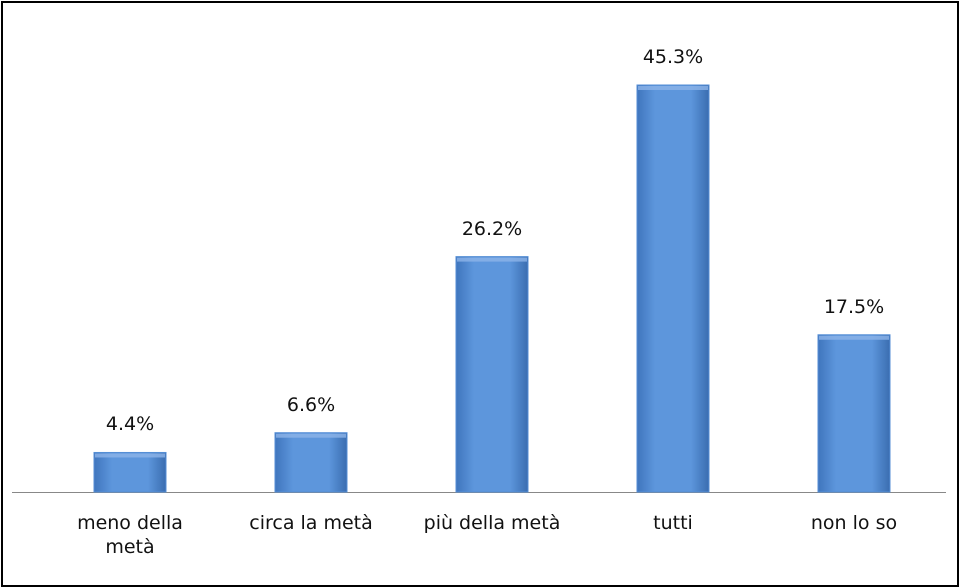 The image size is (960, 587). Describe the element at coordinates (854, 523) in the screenshot. I see `x-tick-label: non lo so` at that location.